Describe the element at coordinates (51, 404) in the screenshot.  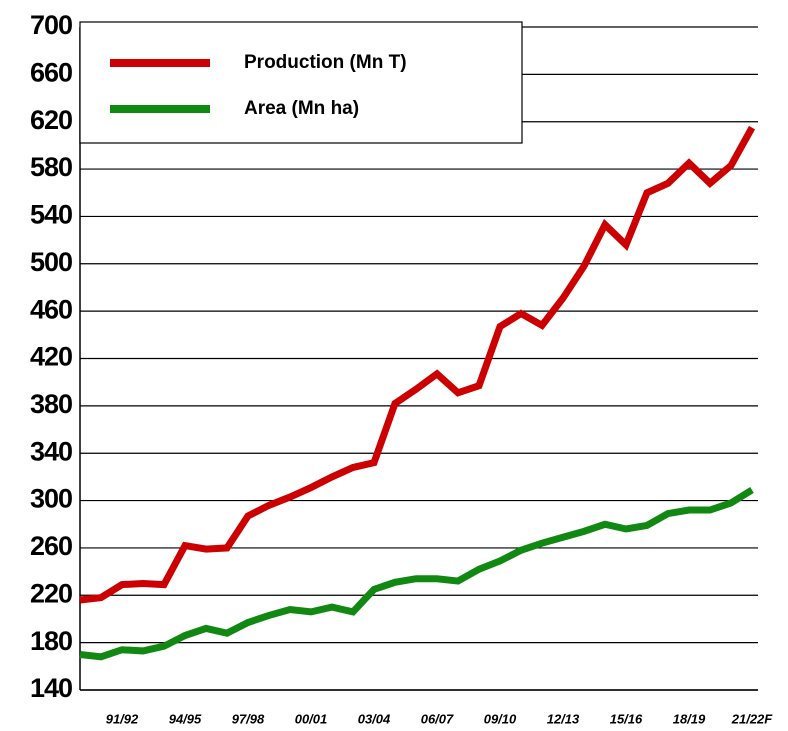
I see `y-tick-label: 380` at that location.